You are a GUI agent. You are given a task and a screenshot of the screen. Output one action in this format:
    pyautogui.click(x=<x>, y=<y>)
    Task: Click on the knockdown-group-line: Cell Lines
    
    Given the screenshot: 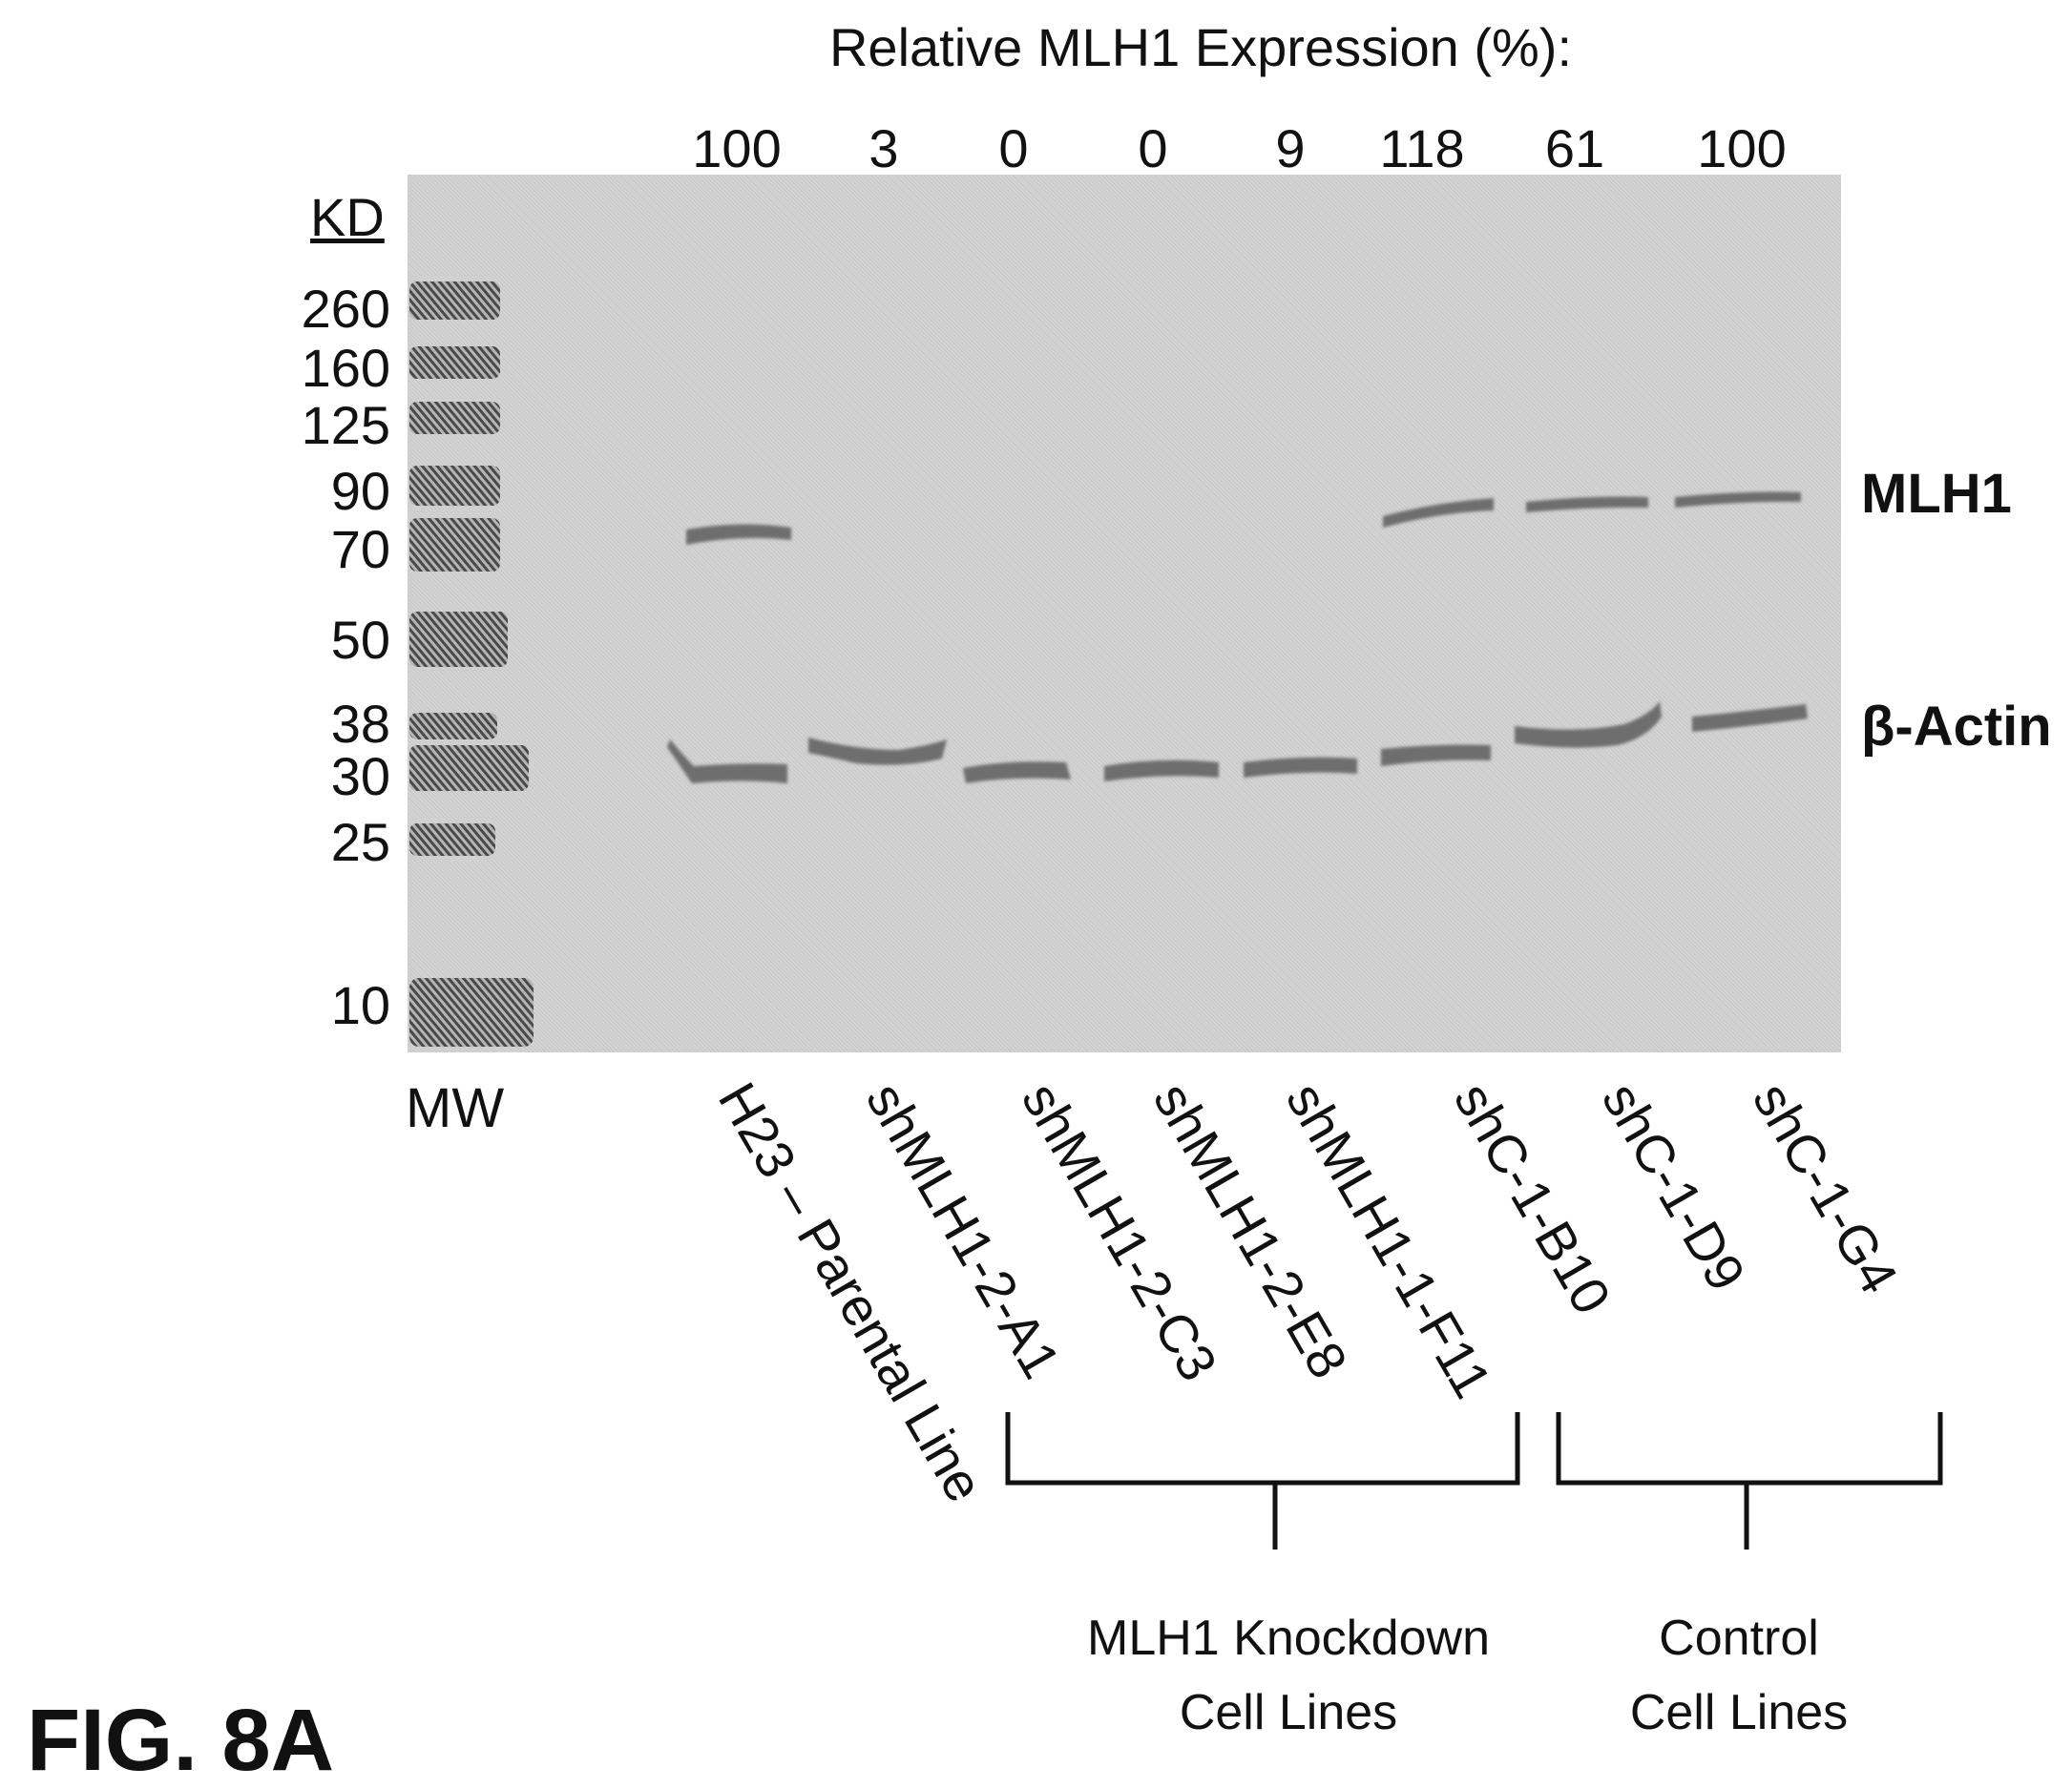 What is the action you would take?
    pyautogui.click(x=1288, y=1713)
    